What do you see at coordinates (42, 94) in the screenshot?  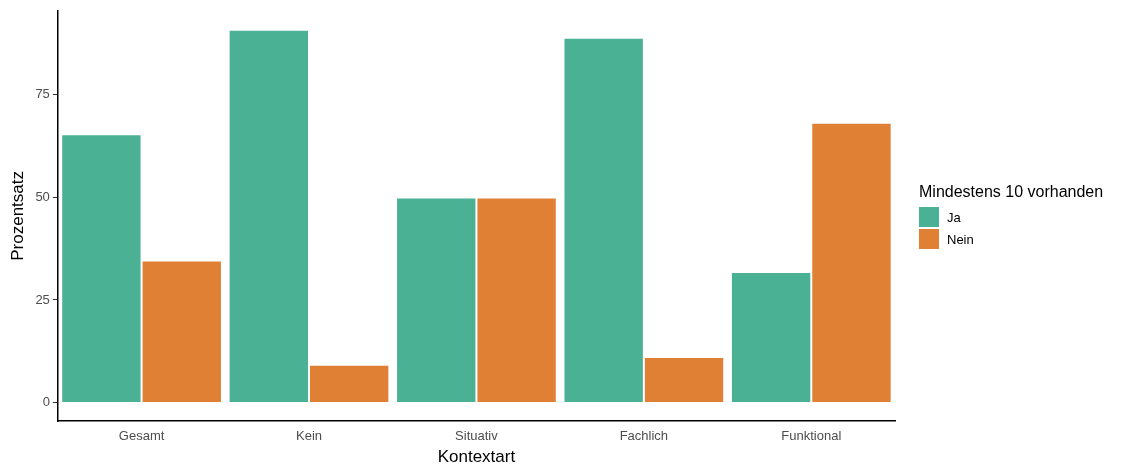 I see `y-tick-label: 75` at bounding box center [42, 94].